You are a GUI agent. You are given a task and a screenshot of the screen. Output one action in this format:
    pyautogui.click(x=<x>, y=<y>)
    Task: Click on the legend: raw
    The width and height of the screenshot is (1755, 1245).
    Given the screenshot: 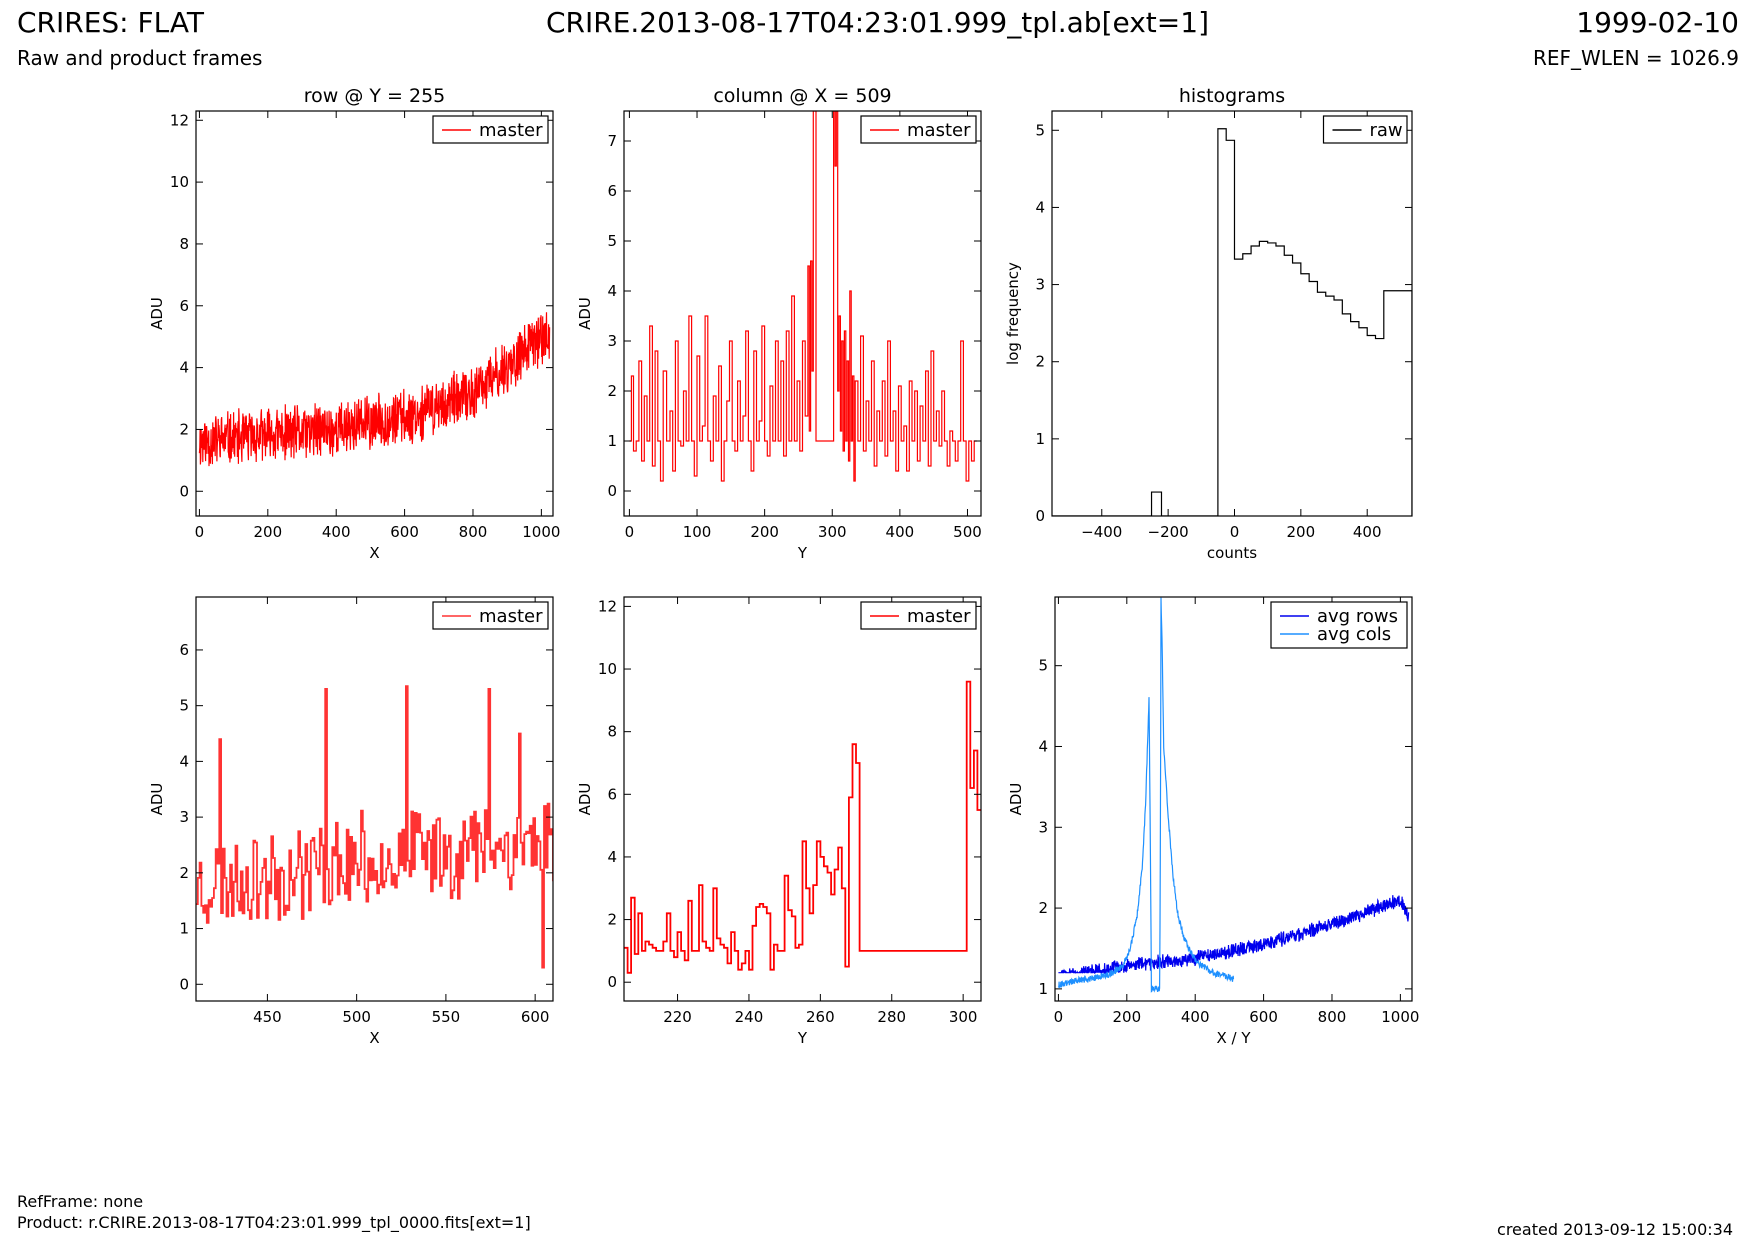 What is the action you would take?
    pyautogui.click(x=1365, y=129)
    